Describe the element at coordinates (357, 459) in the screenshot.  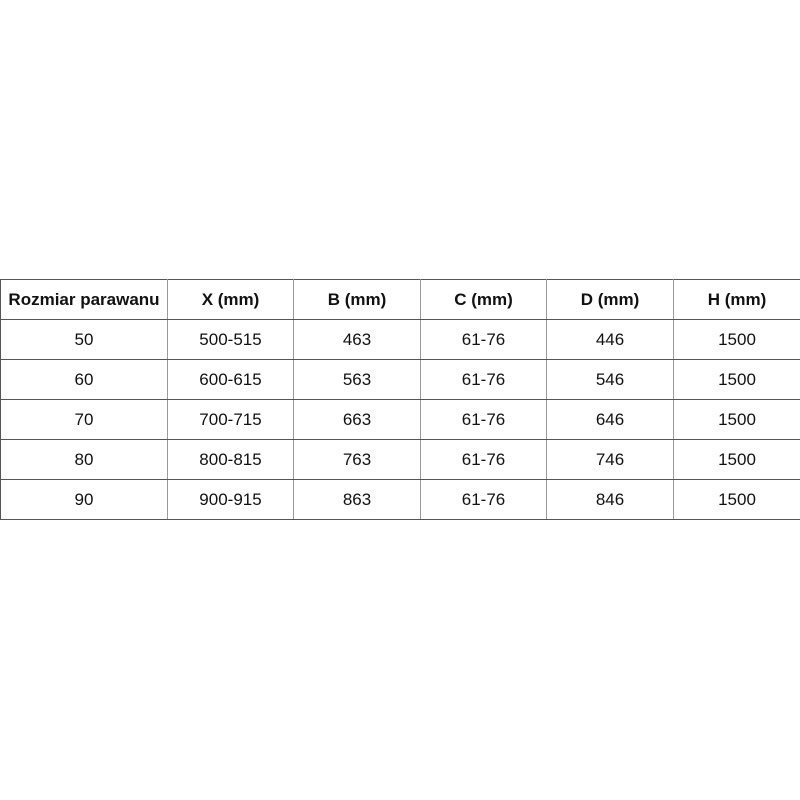
I see `table-cell: 763` at that location.